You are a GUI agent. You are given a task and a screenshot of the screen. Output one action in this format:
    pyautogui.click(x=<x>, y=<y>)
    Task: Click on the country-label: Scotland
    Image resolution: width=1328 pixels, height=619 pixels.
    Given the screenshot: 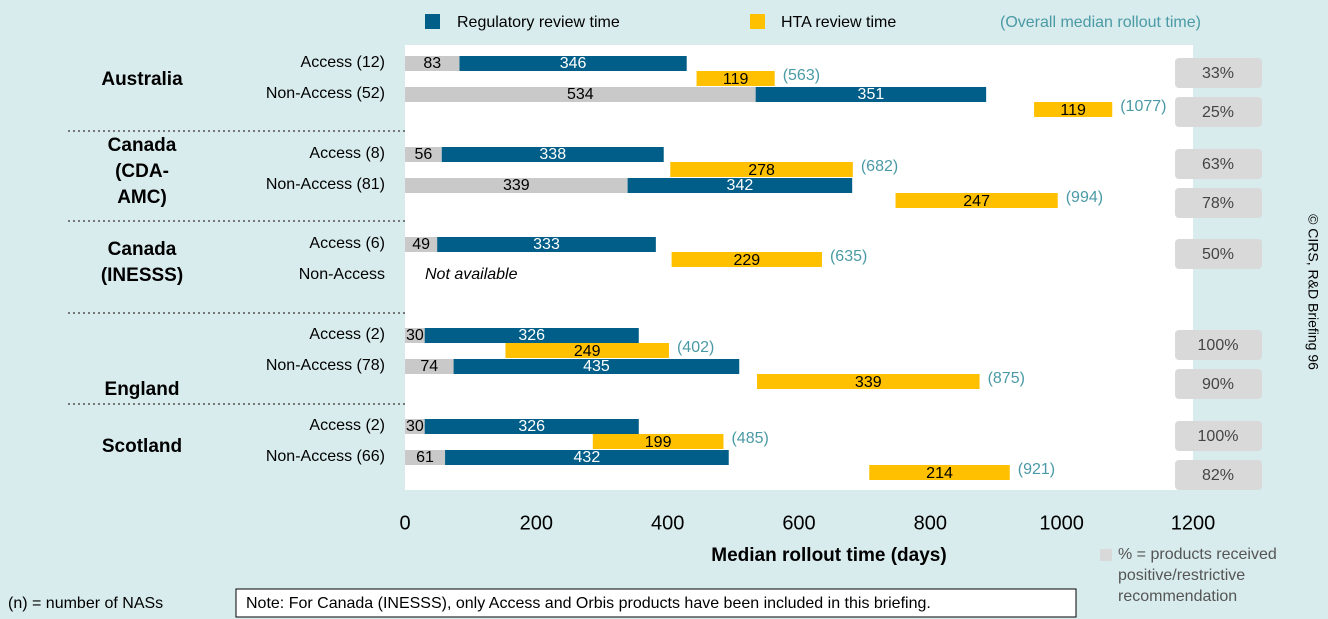 What is the action you would take?
    pyautogui.click(x=142, y=446)
    